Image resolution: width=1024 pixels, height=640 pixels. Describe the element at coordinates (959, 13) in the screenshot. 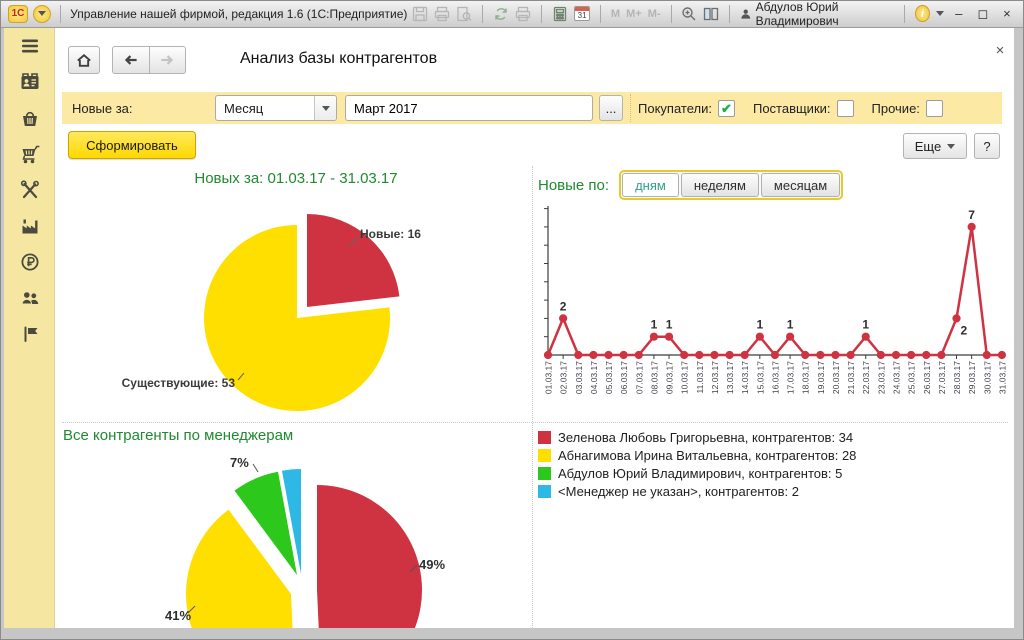

I see `minimize-button: –` at that location.